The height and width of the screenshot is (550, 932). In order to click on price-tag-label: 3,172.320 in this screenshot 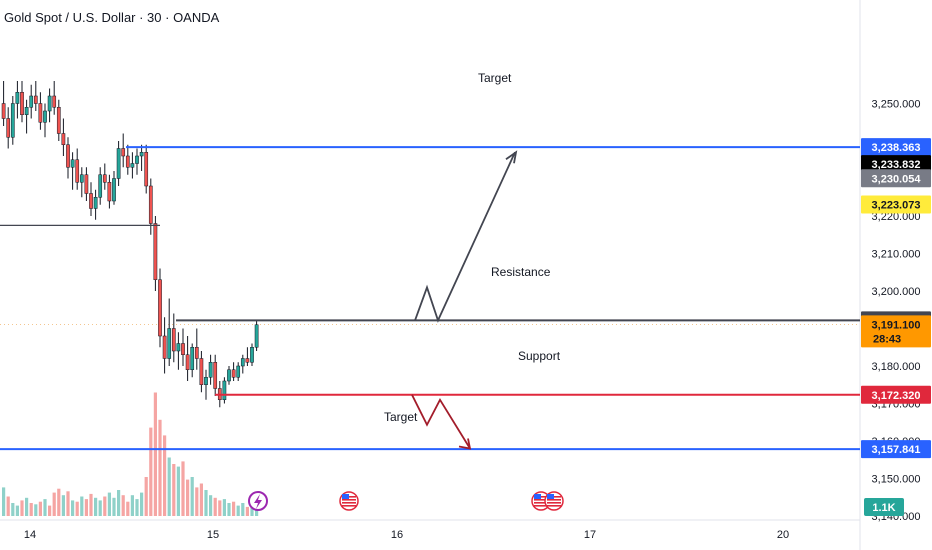, I will do `click(896, 396)`.